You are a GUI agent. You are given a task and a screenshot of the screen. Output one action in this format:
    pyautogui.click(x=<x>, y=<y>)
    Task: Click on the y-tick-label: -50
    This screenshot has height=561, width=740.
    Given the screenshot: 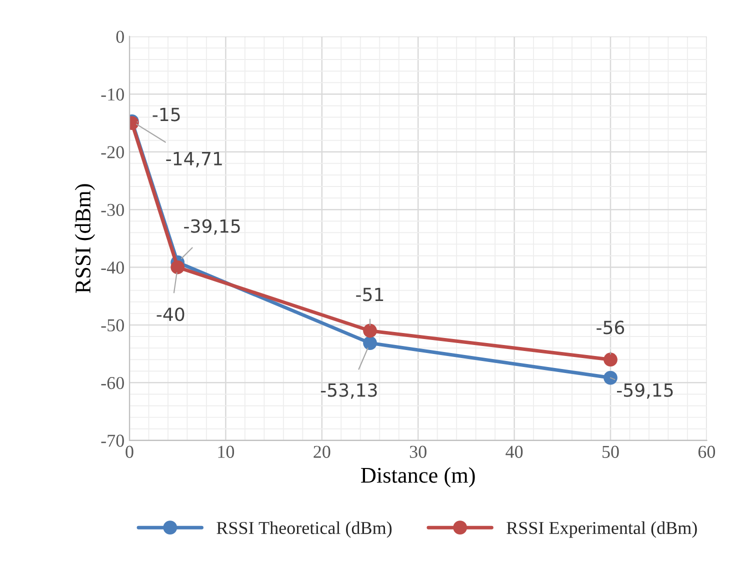 What is the action you would take?
    pyautogui.click(x=112, y=325)
    